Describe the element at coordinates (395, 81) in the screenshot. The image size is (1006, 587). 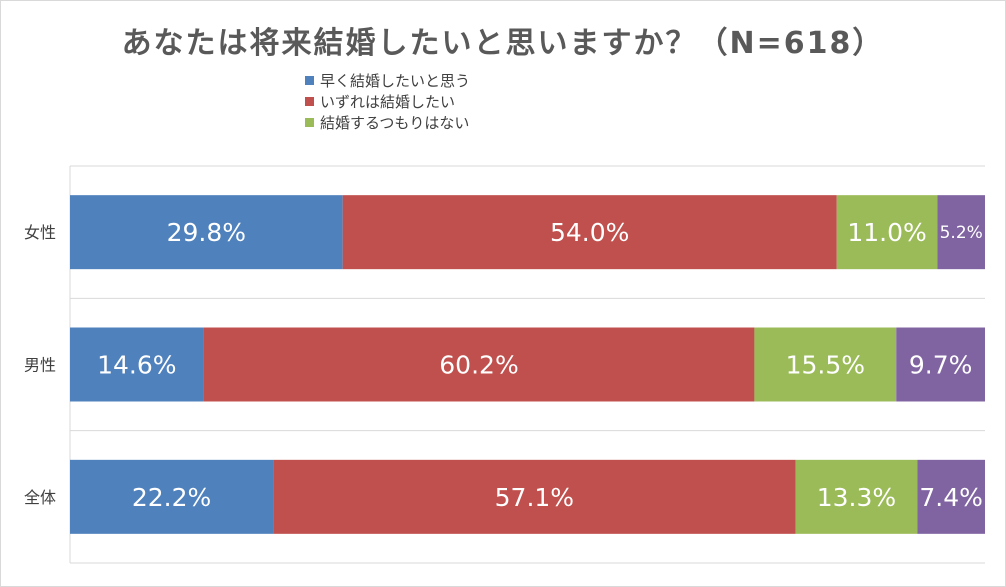
I see `legend-label-0: 早く結婚したいと思う` at that location.